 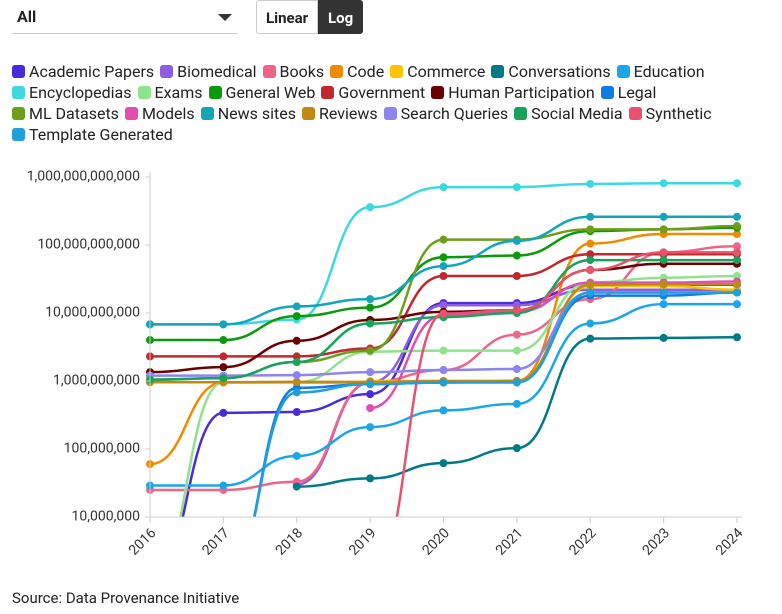 What do you see at coordinates (287, 17) in the screenshot?
I see `scale-button: Linear` at bounding box center [287, 17].